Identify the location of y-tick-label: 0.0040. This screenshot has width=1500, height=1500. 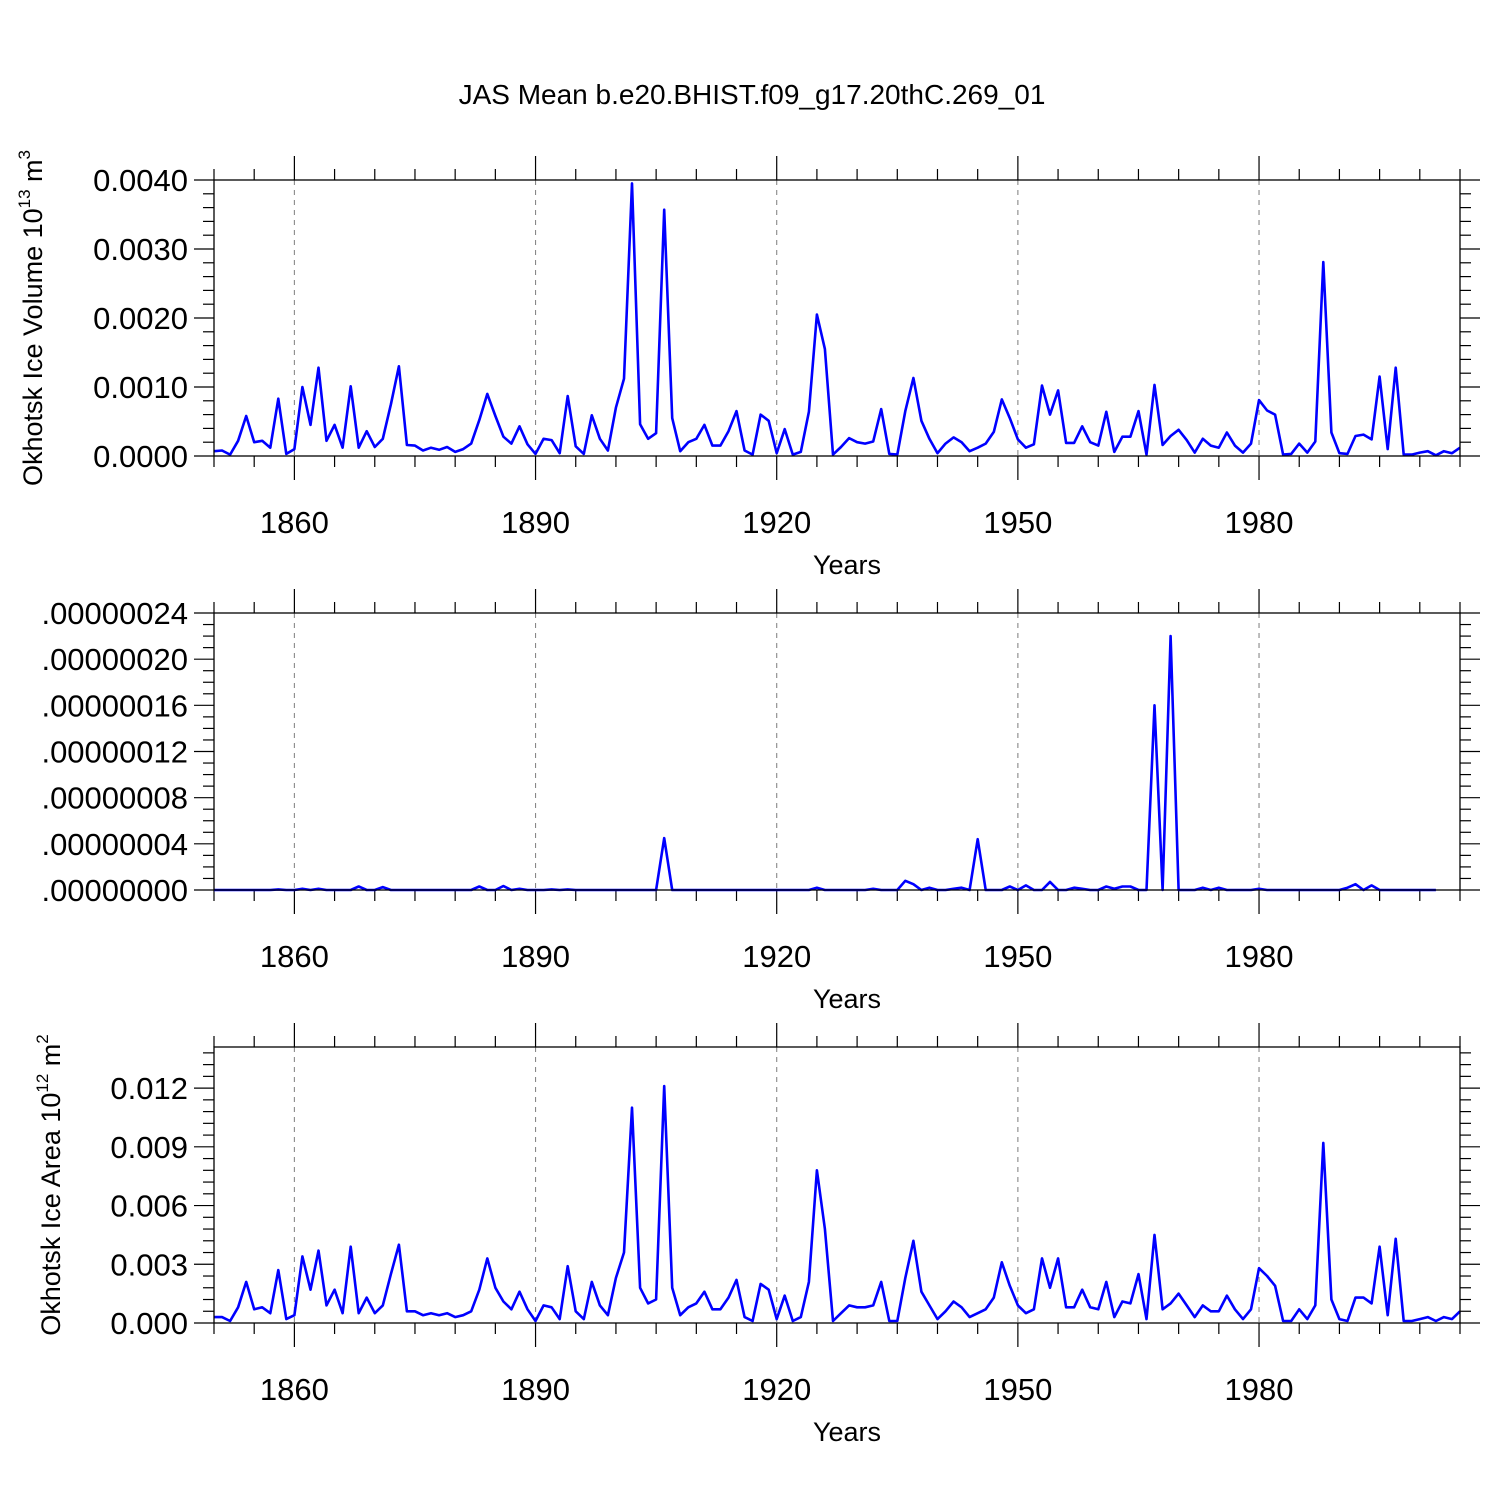
(140, 180).